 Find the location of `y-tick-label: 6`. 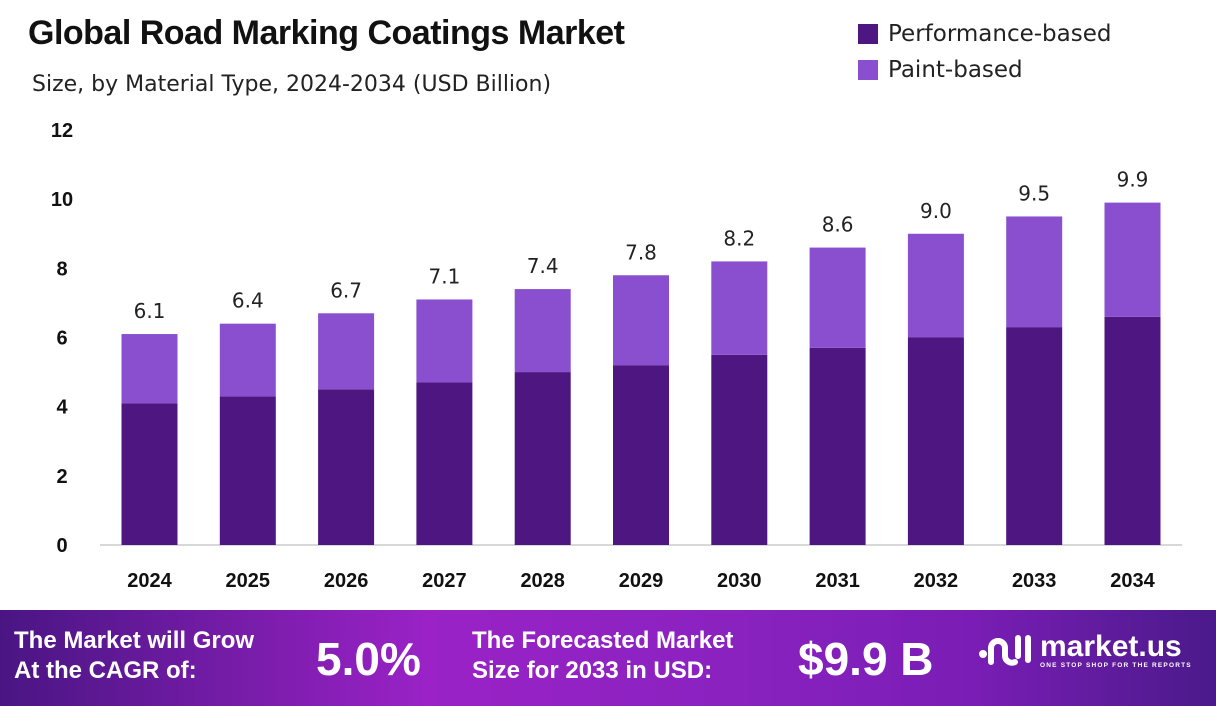

y-tick-label: 6 is located at coordinates (61, 339).